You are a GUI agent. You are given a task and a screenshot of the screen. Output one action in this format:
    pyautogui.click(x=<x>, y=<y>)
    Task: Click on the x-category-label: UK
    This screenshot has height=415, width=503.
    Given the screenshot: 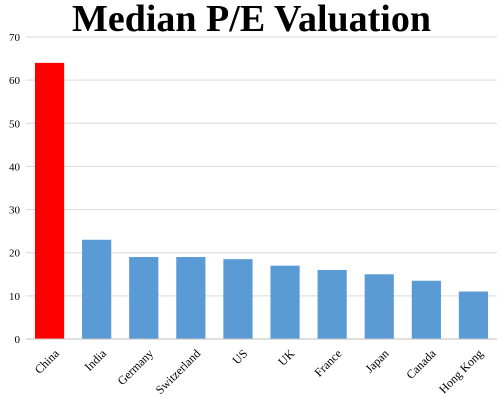 What is the action you would take?
    pyautogui.click(x=286, y=357)
    